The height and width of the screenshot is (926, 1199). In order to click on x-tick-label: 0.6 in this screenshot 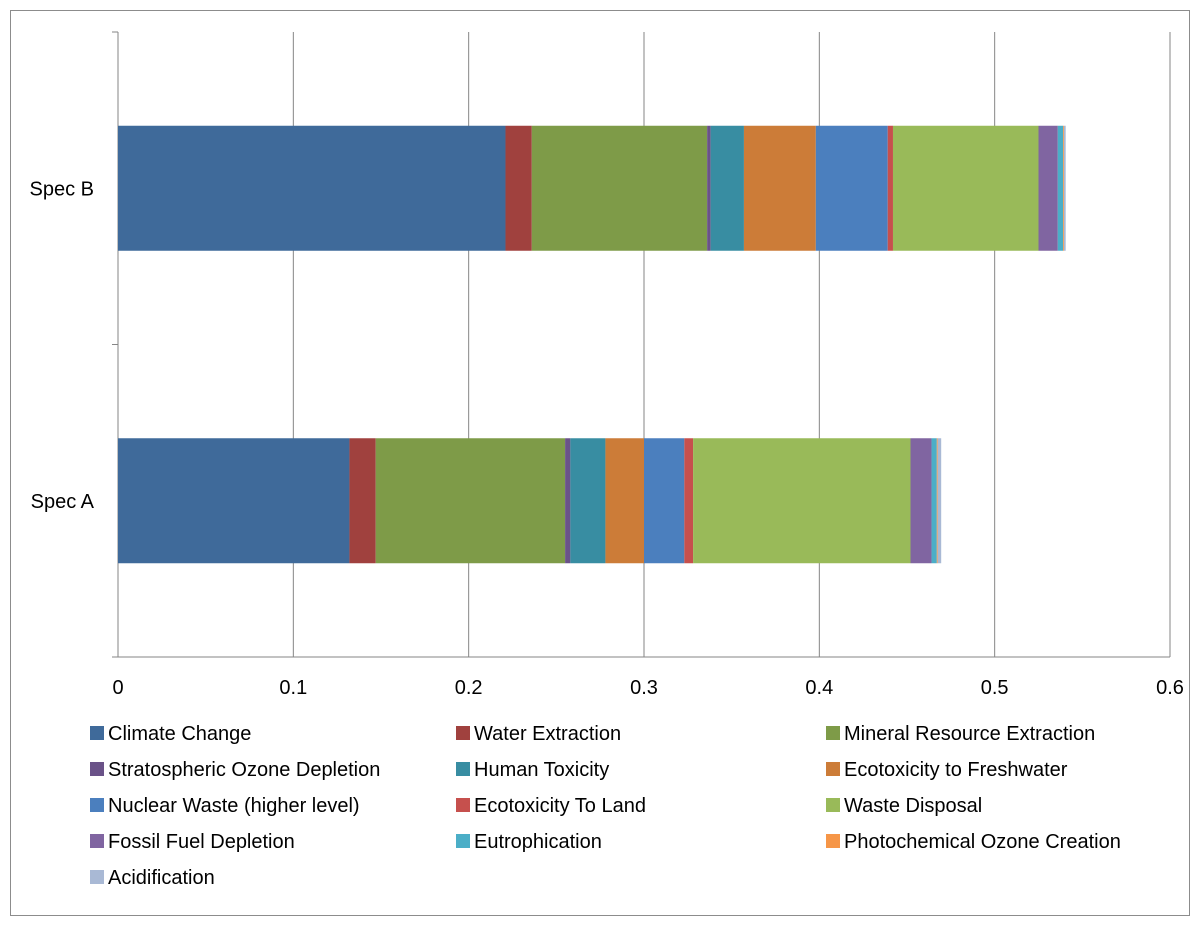, I will do `click(1170, 688)`.